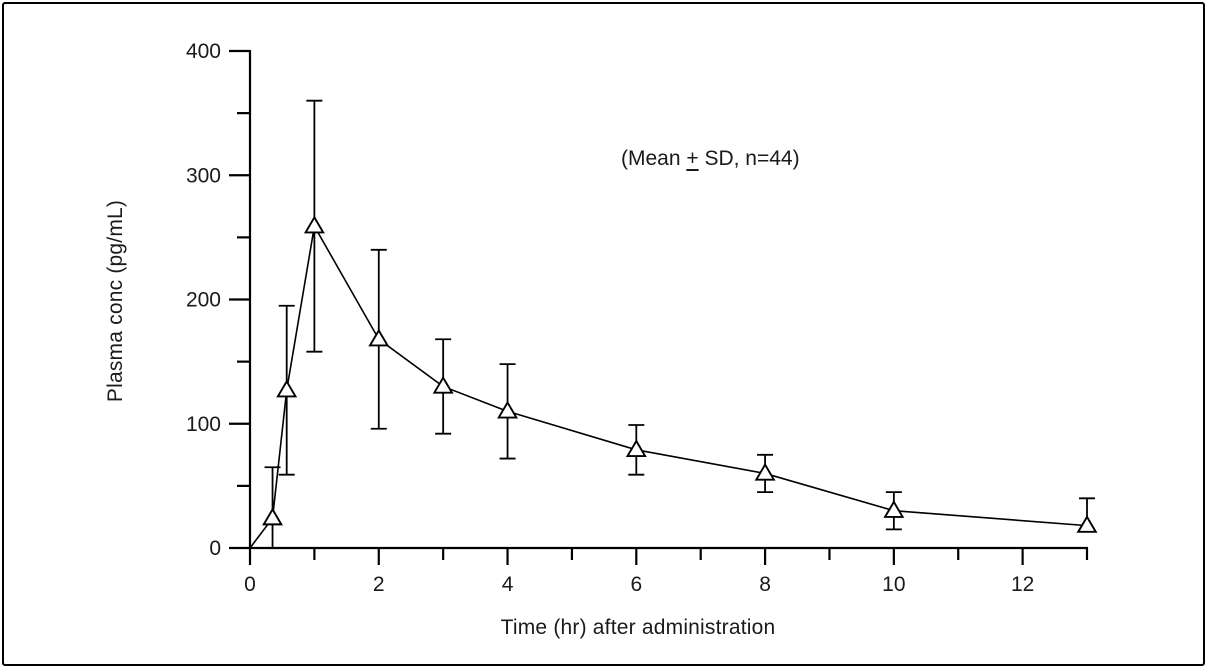 This screenshot has height=668, width=1207. What do you see at coordinates (1022, 584) in the screenshot?
I see `x-tick-label: 12` at bounding box center [1022, 584].